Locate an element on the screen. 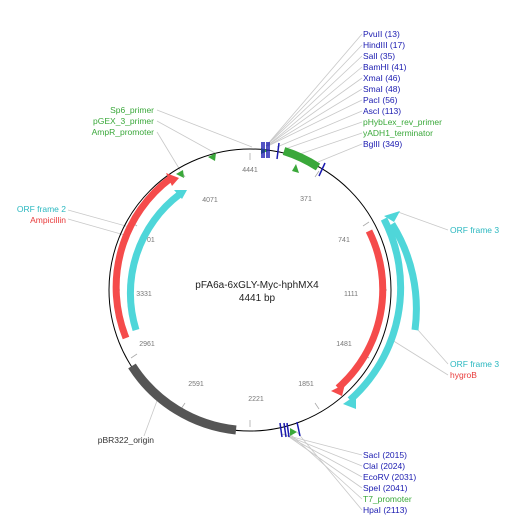  label-bamhi: BamHI (41) is located at coordinates (385, 67).